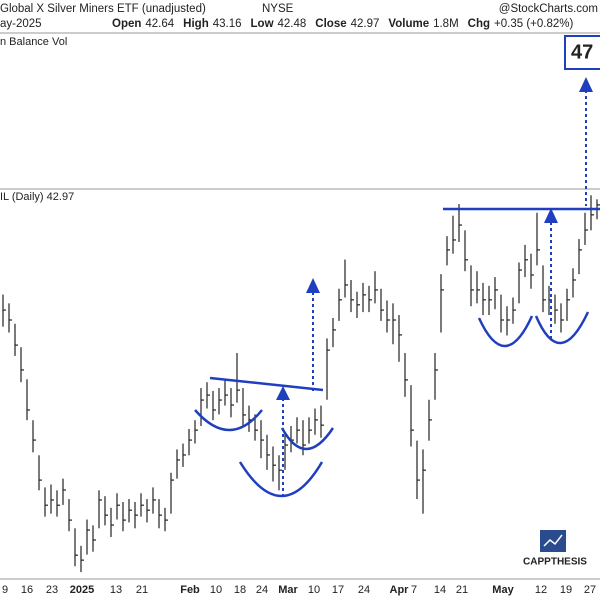  Describe the element at coordinates (262, 24) in the screenshot. I see `quote-label: Low` at that location.